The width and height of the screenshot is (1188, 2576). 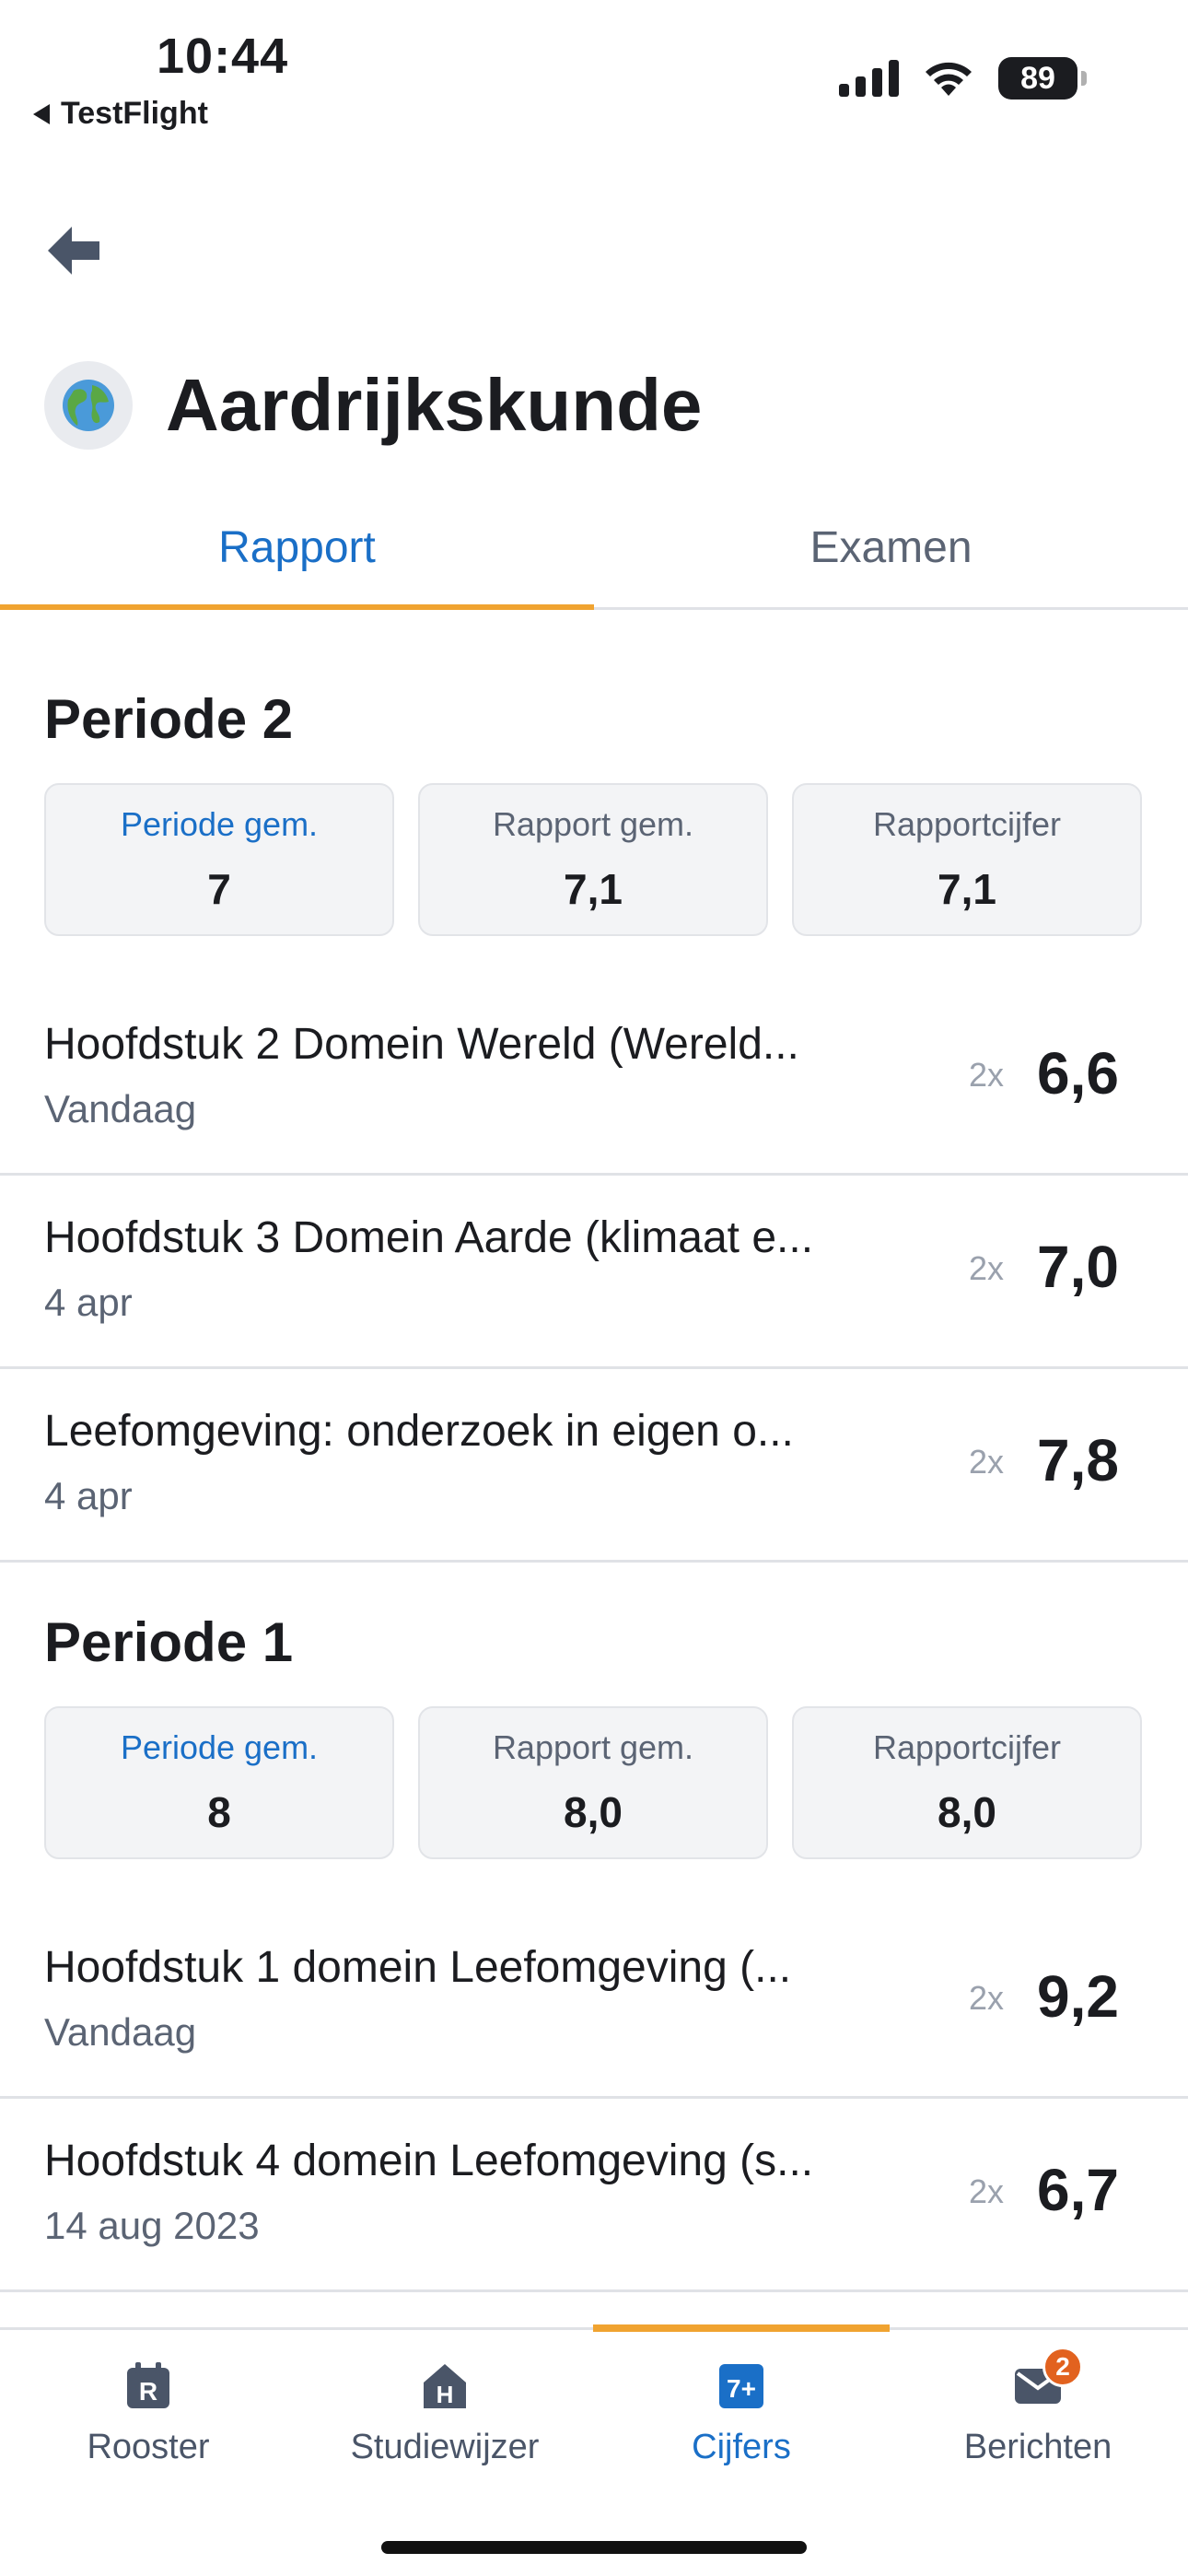 What do you see at coordinates (1037, 2447) in the screenshot?
I see `nav-label: Berichten` at bounding box center [1037, 2447].